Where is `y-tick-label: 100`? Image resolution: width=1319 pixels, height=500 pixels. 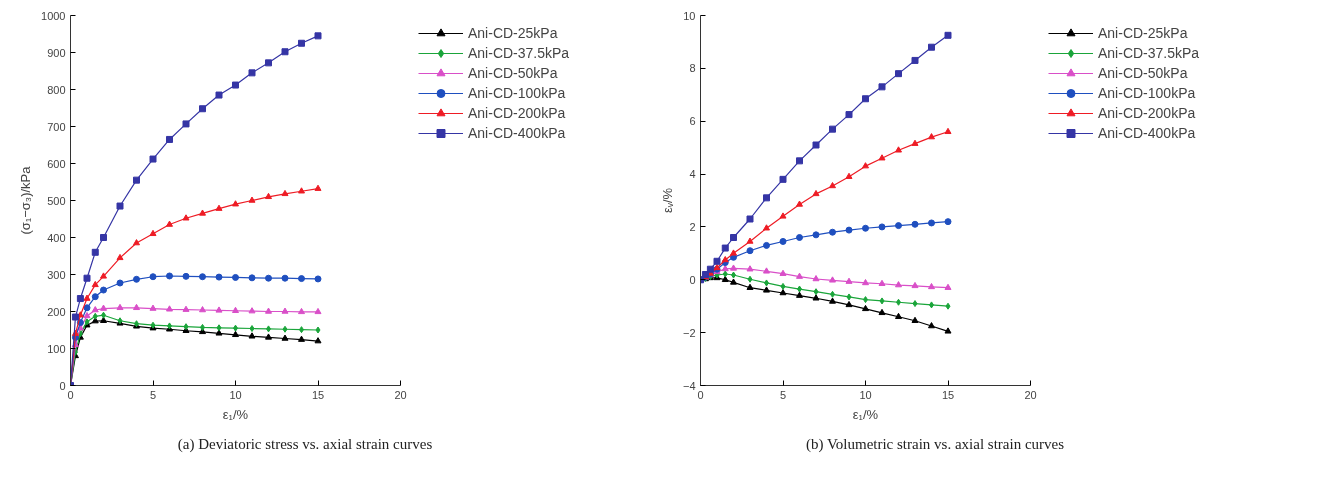 y-tick-label: 100 is located at coordinates (56, 348).